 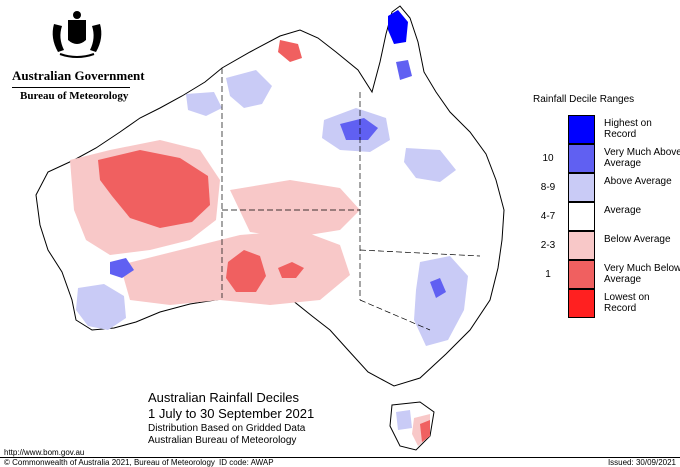 I want to click on very-much-above-average-interior, so click(x=122, y=268).